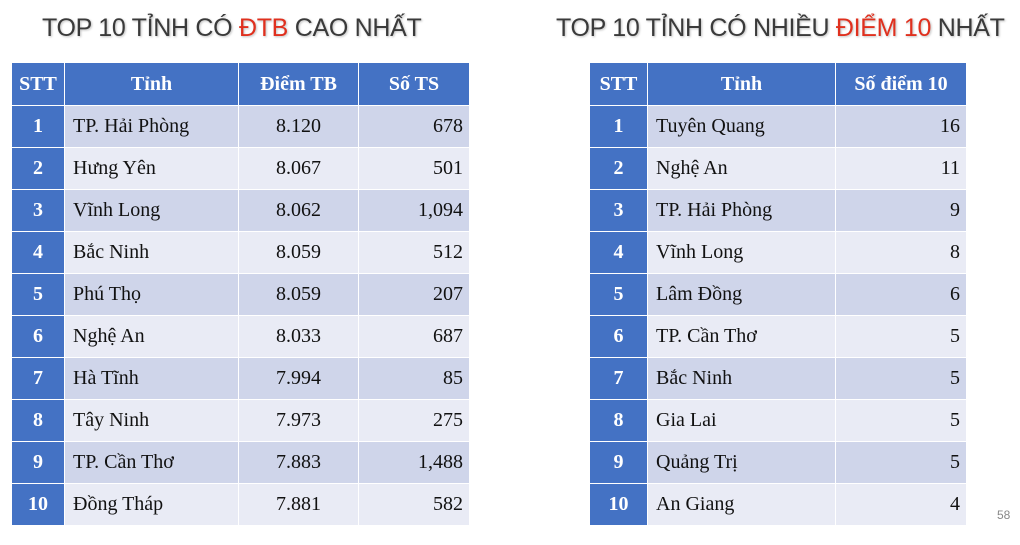 The width and height of the screenshot is (1020, 545). I want to click on cell-tinh: Gia Lai, so click(741, 420).